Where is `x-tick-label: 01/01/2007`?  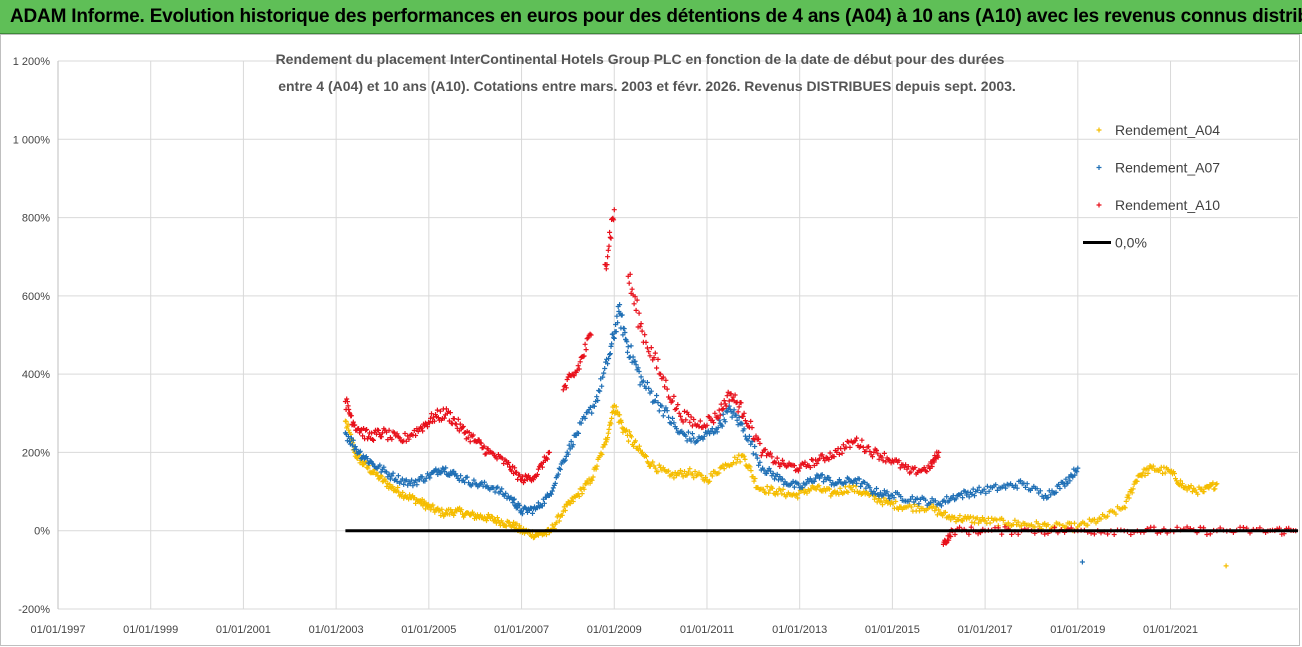 x-tick-label: 01/01/2007 is located at coordinates (521, 630).